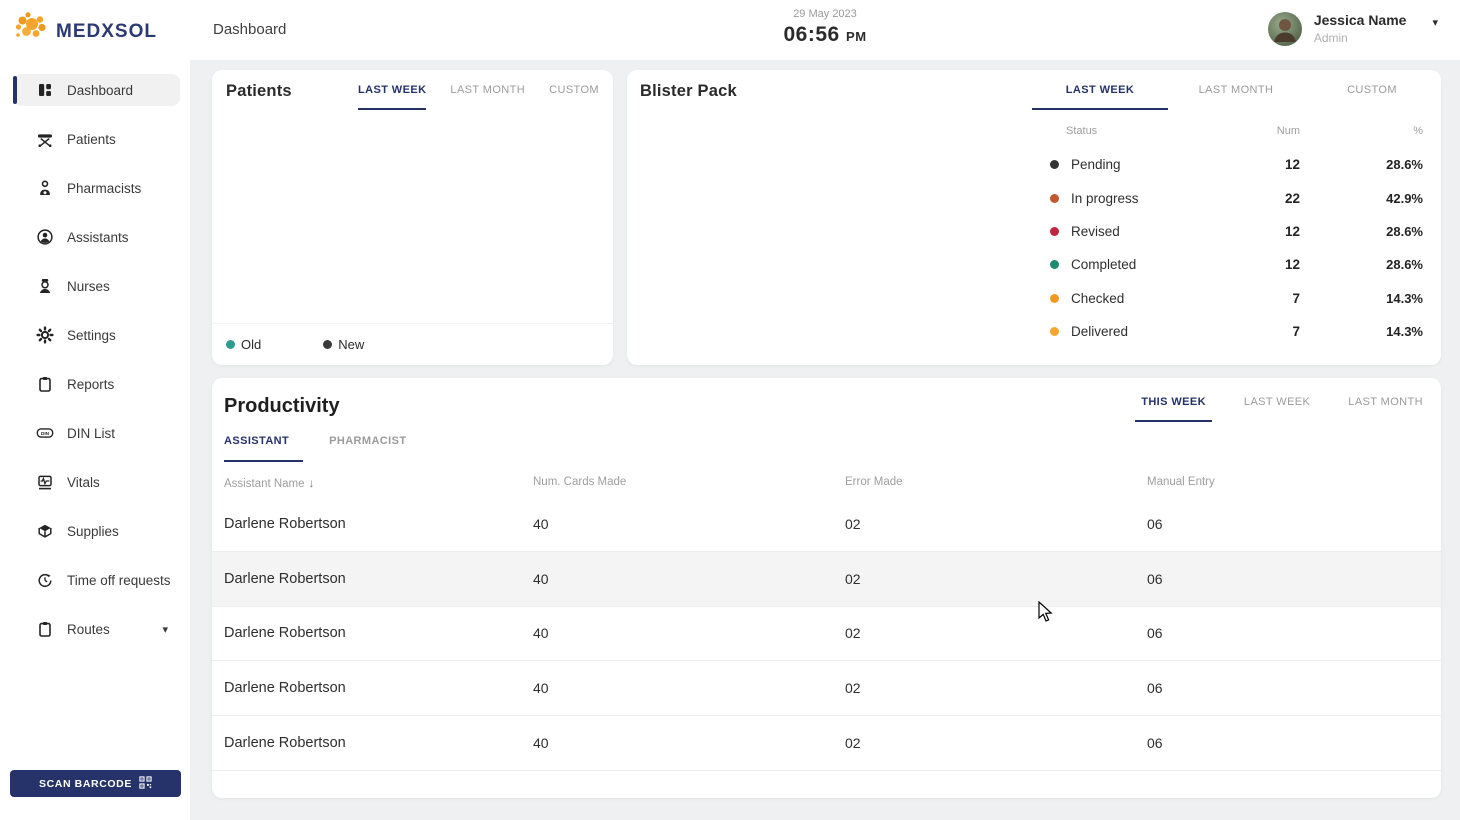 This screenshot has width=1460, height=820. What do you see at coordinates (15, 90) in the screenshot?
I see `active-indicator` at bounding box center [15, 90].